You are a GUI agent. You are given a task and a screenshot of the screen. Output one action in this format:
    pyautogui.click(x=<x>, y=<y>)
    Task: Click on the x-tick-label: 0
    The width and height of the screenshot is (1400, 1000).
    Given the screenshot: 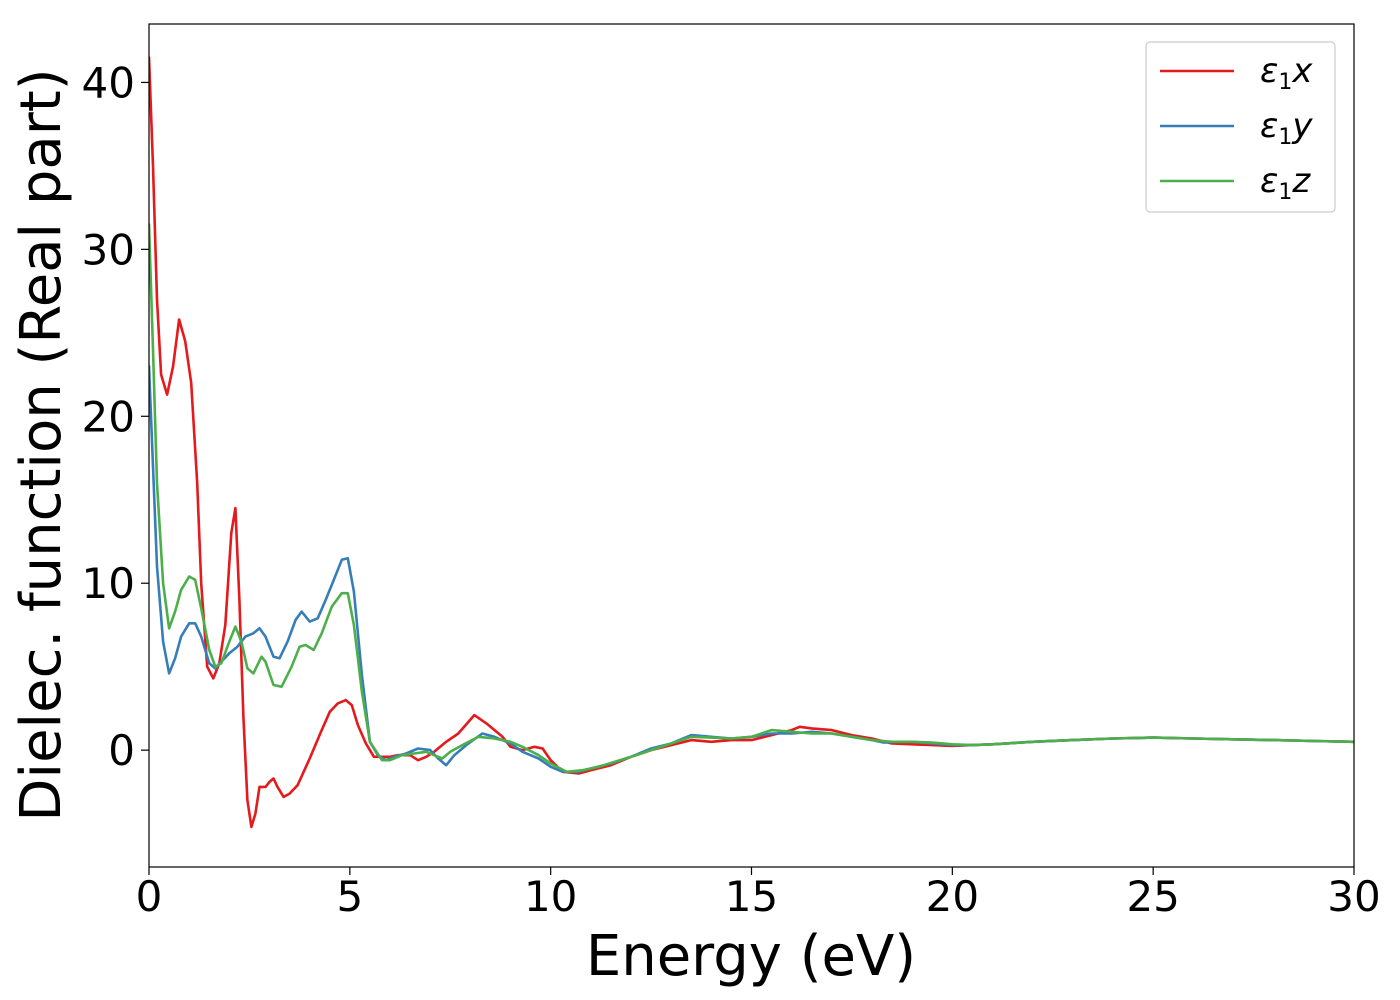 What is the action you would take?
    pyautogui.click(x=149, y=896)
    